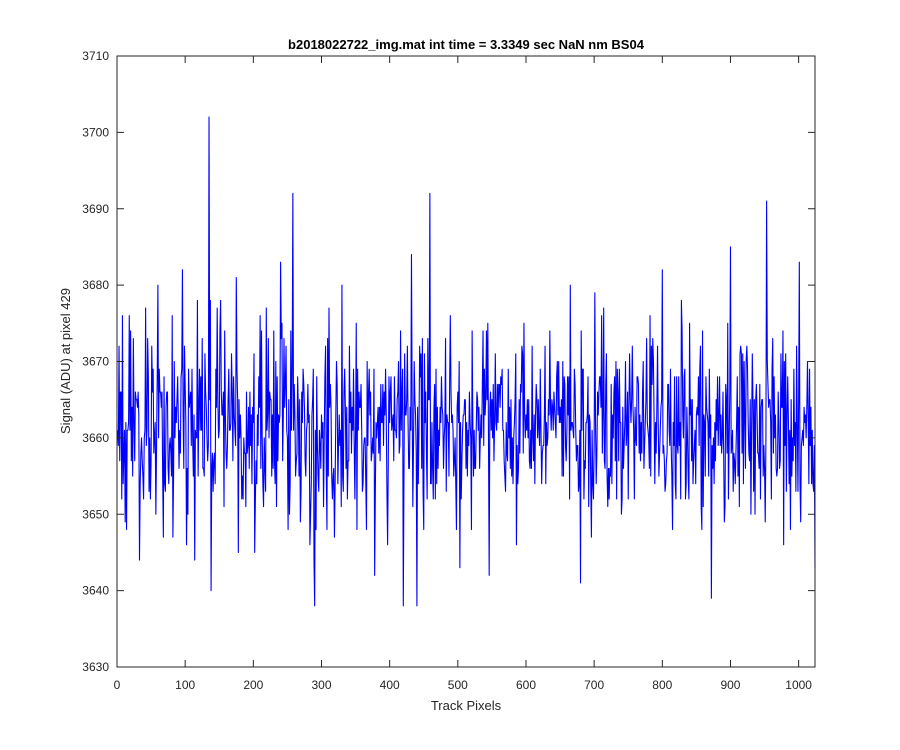 The width and height of the screenshot is (900, 750). Describe the element at coordinates (95, 514) in the screenshot. I see `y-tick-label: 3650` at that location.